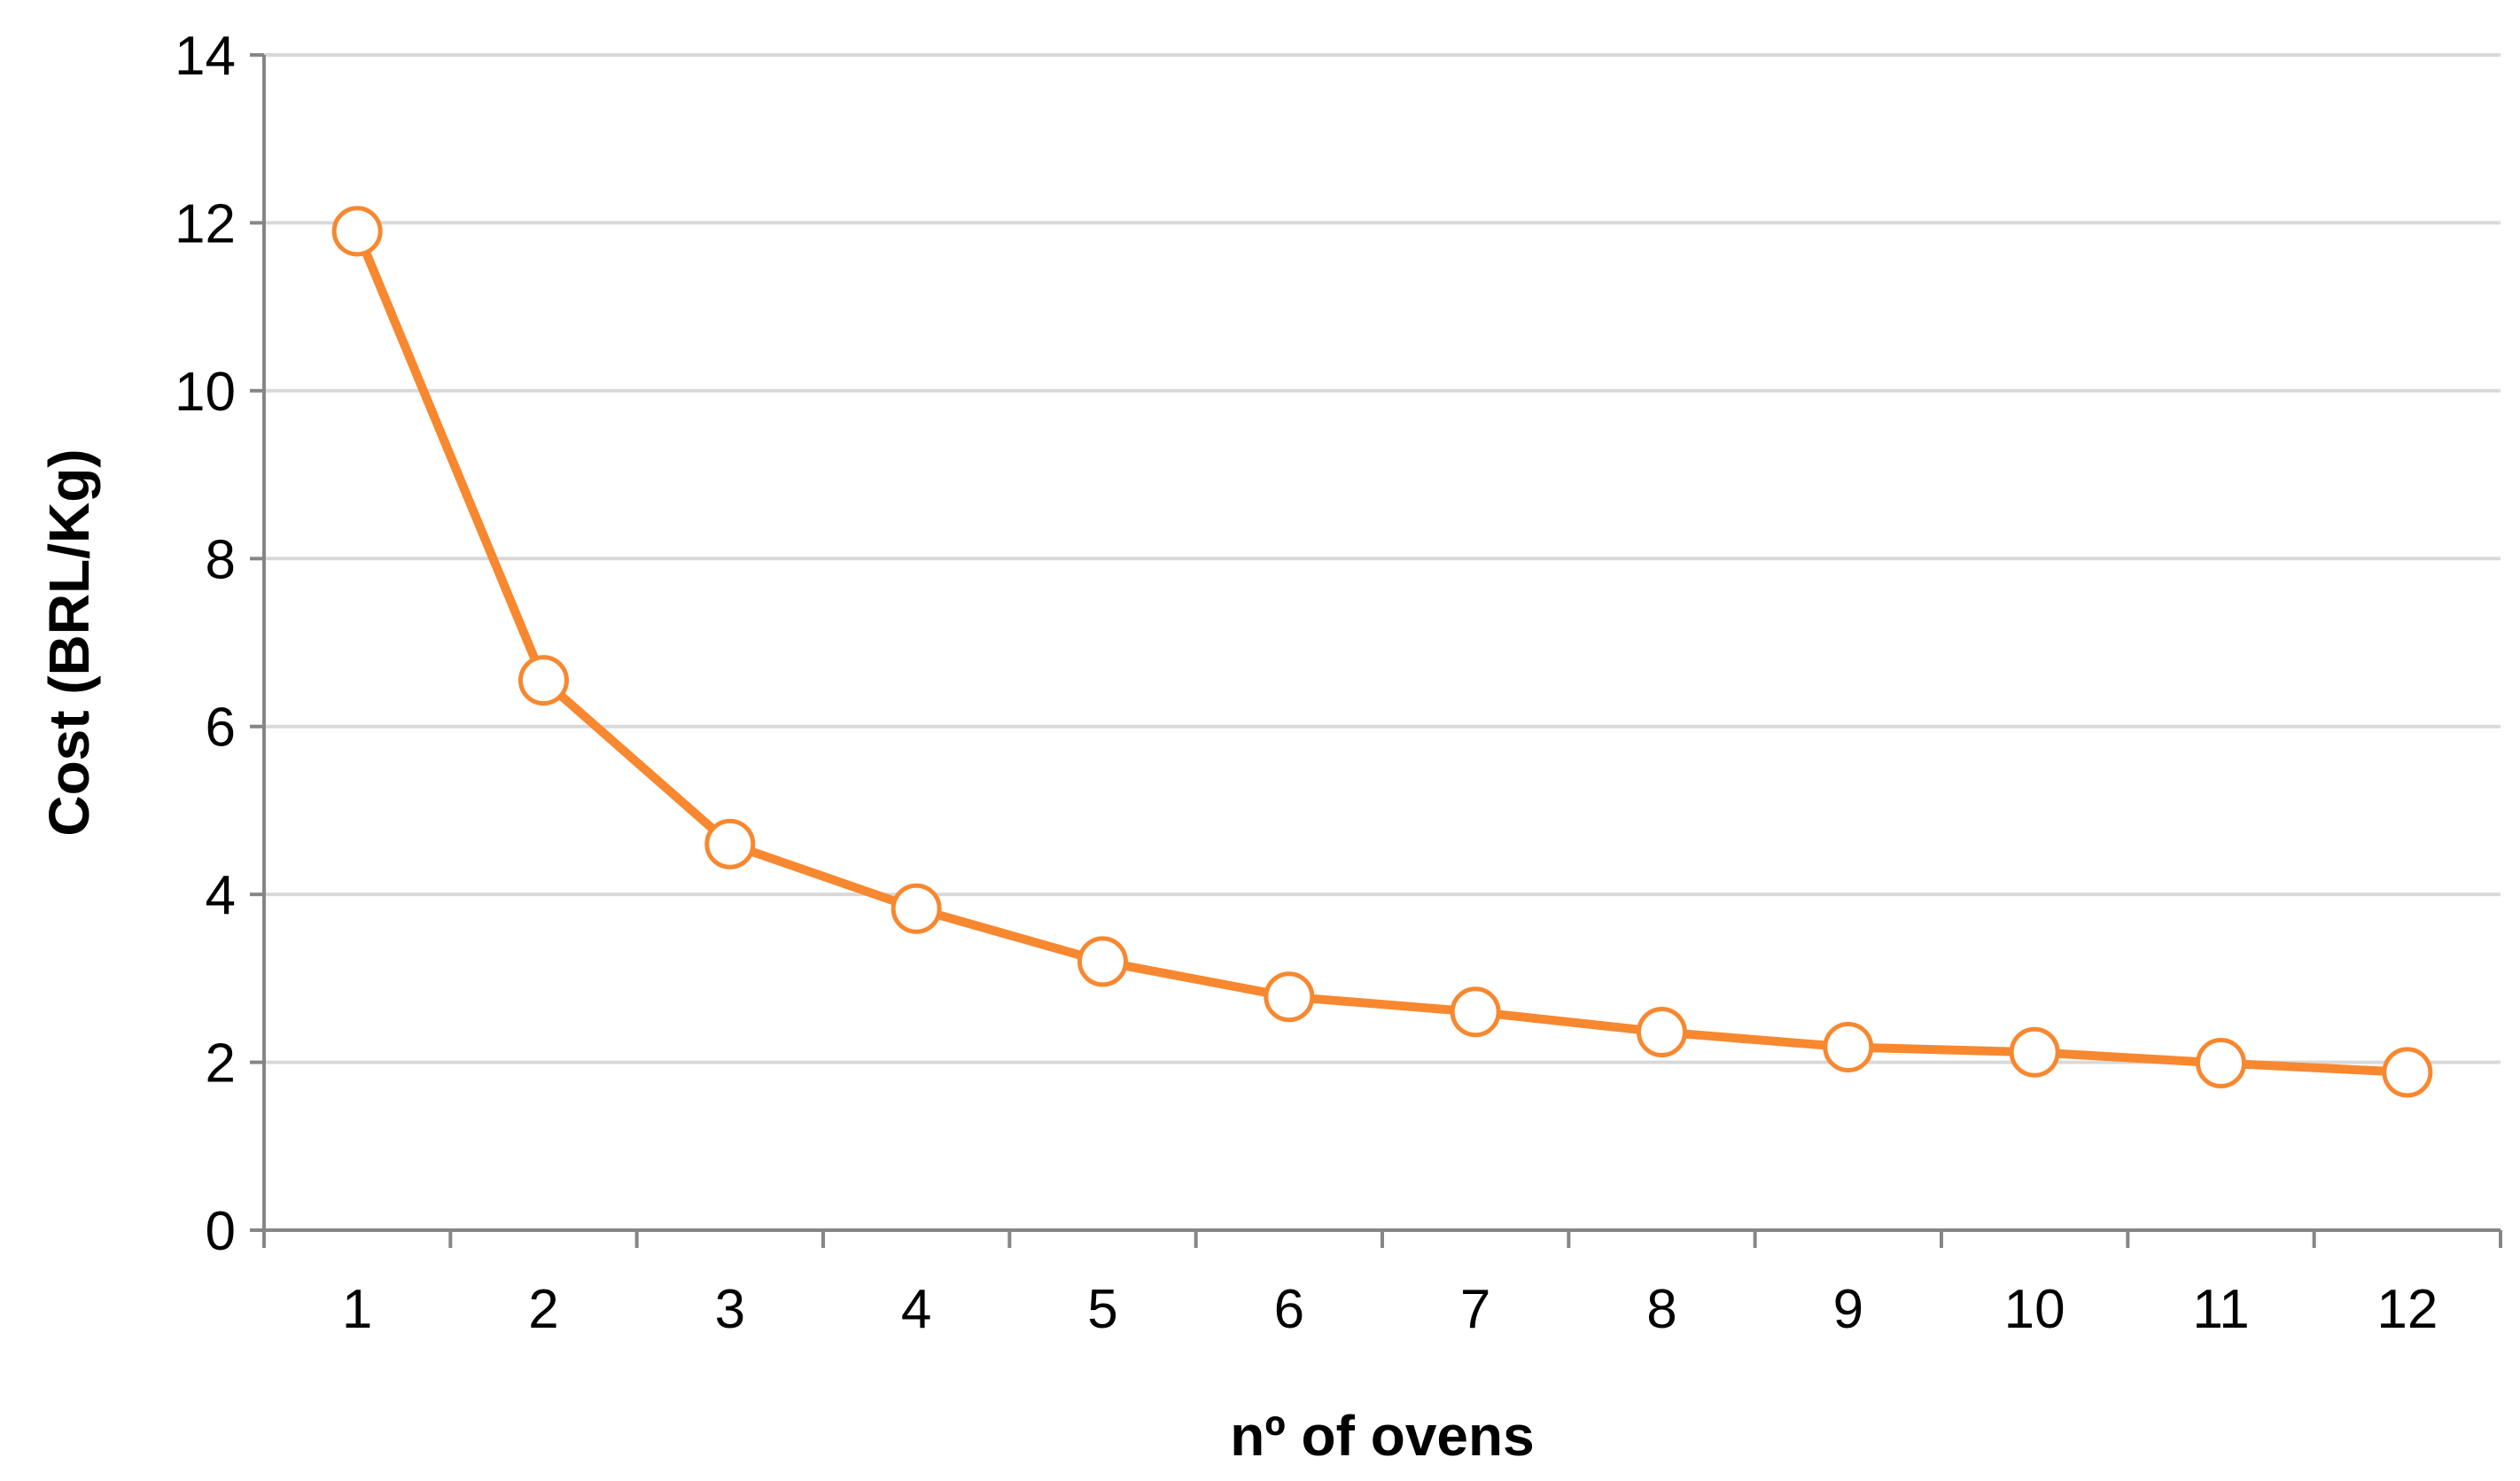 The image size is (2520, 1481). Describe the element at coordinates (1382, 1436) in the screenshot. I see `x-axis-title: nº of ovens` at that location.